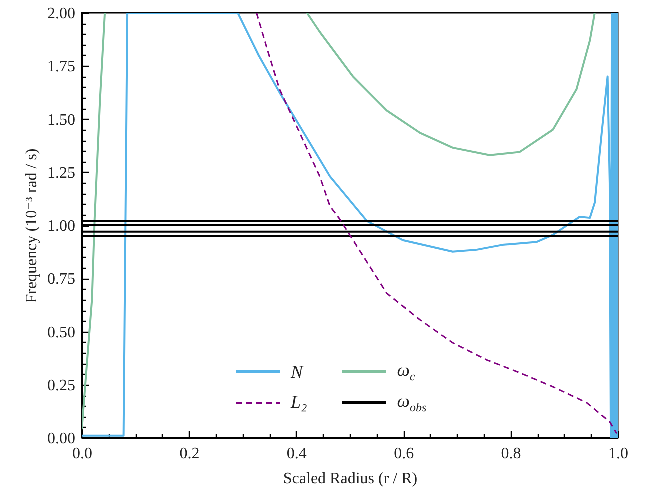 Image resolution: width=655 pixels, height=502 pixels. Describe the element at coordinates (62, 173) in the screenshot. I see `y-tick-label: 1.25` at that location.